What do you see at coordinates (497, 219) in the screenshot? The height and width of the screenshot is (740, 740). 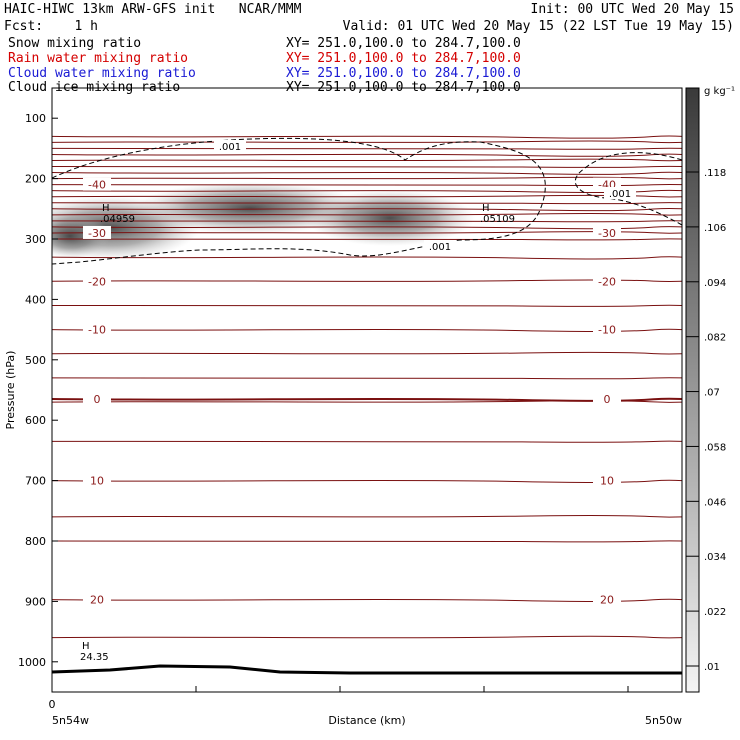 I see `extremum-value: .05109` at bounding box center [497, 219].